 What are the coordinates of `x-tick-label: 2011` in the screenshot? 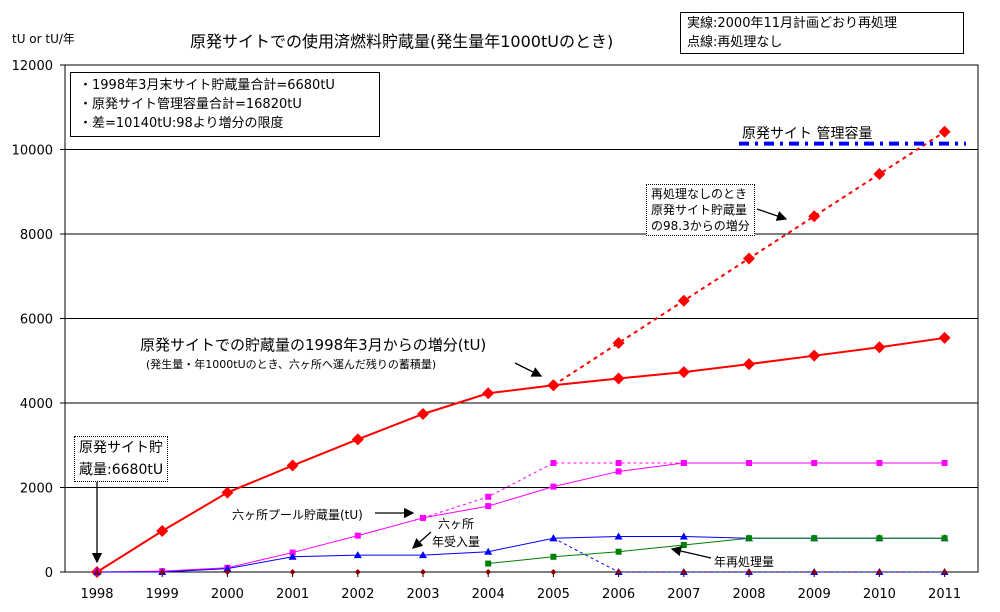 It's located at (944, 594).